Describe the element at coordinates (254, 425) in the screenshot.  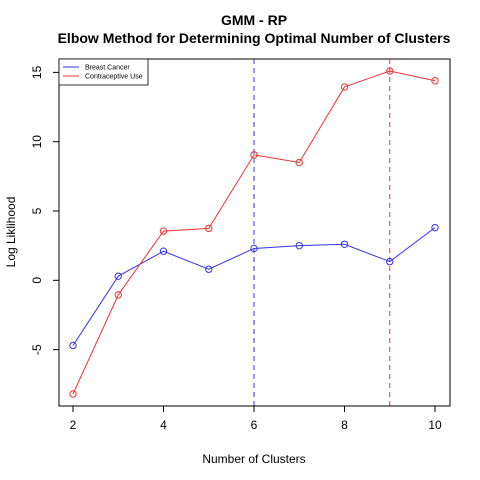
I see `x-tick-label: 6` at that location.